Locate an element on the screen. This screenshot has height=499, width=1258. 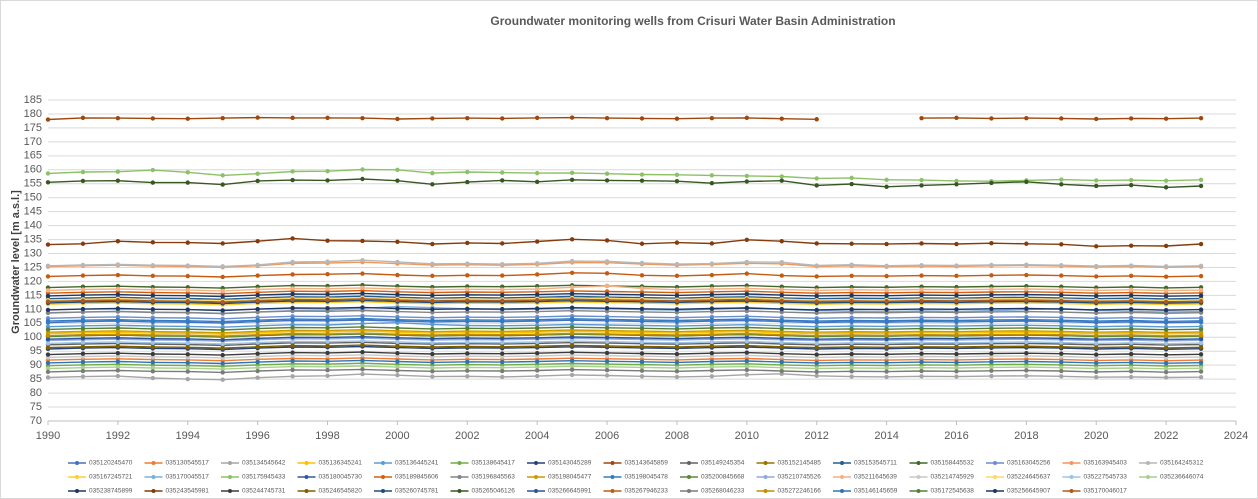
y-tick-label: 130 is located at coordinates (33, 253).